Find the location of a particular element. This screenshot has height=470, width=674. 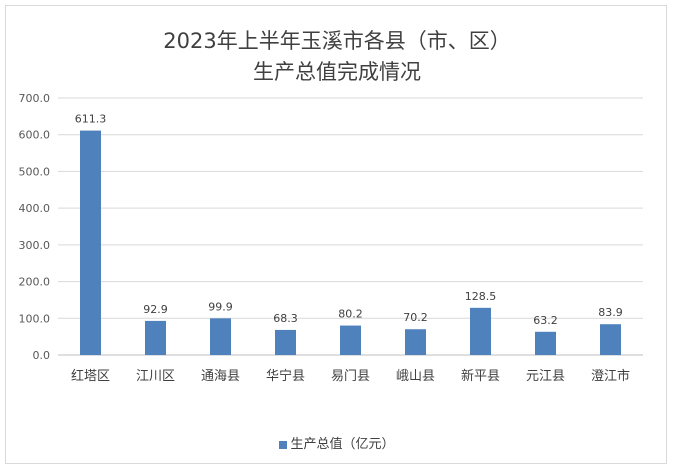

y-tick-label: 400.0 is located at coordinates (35, 208).